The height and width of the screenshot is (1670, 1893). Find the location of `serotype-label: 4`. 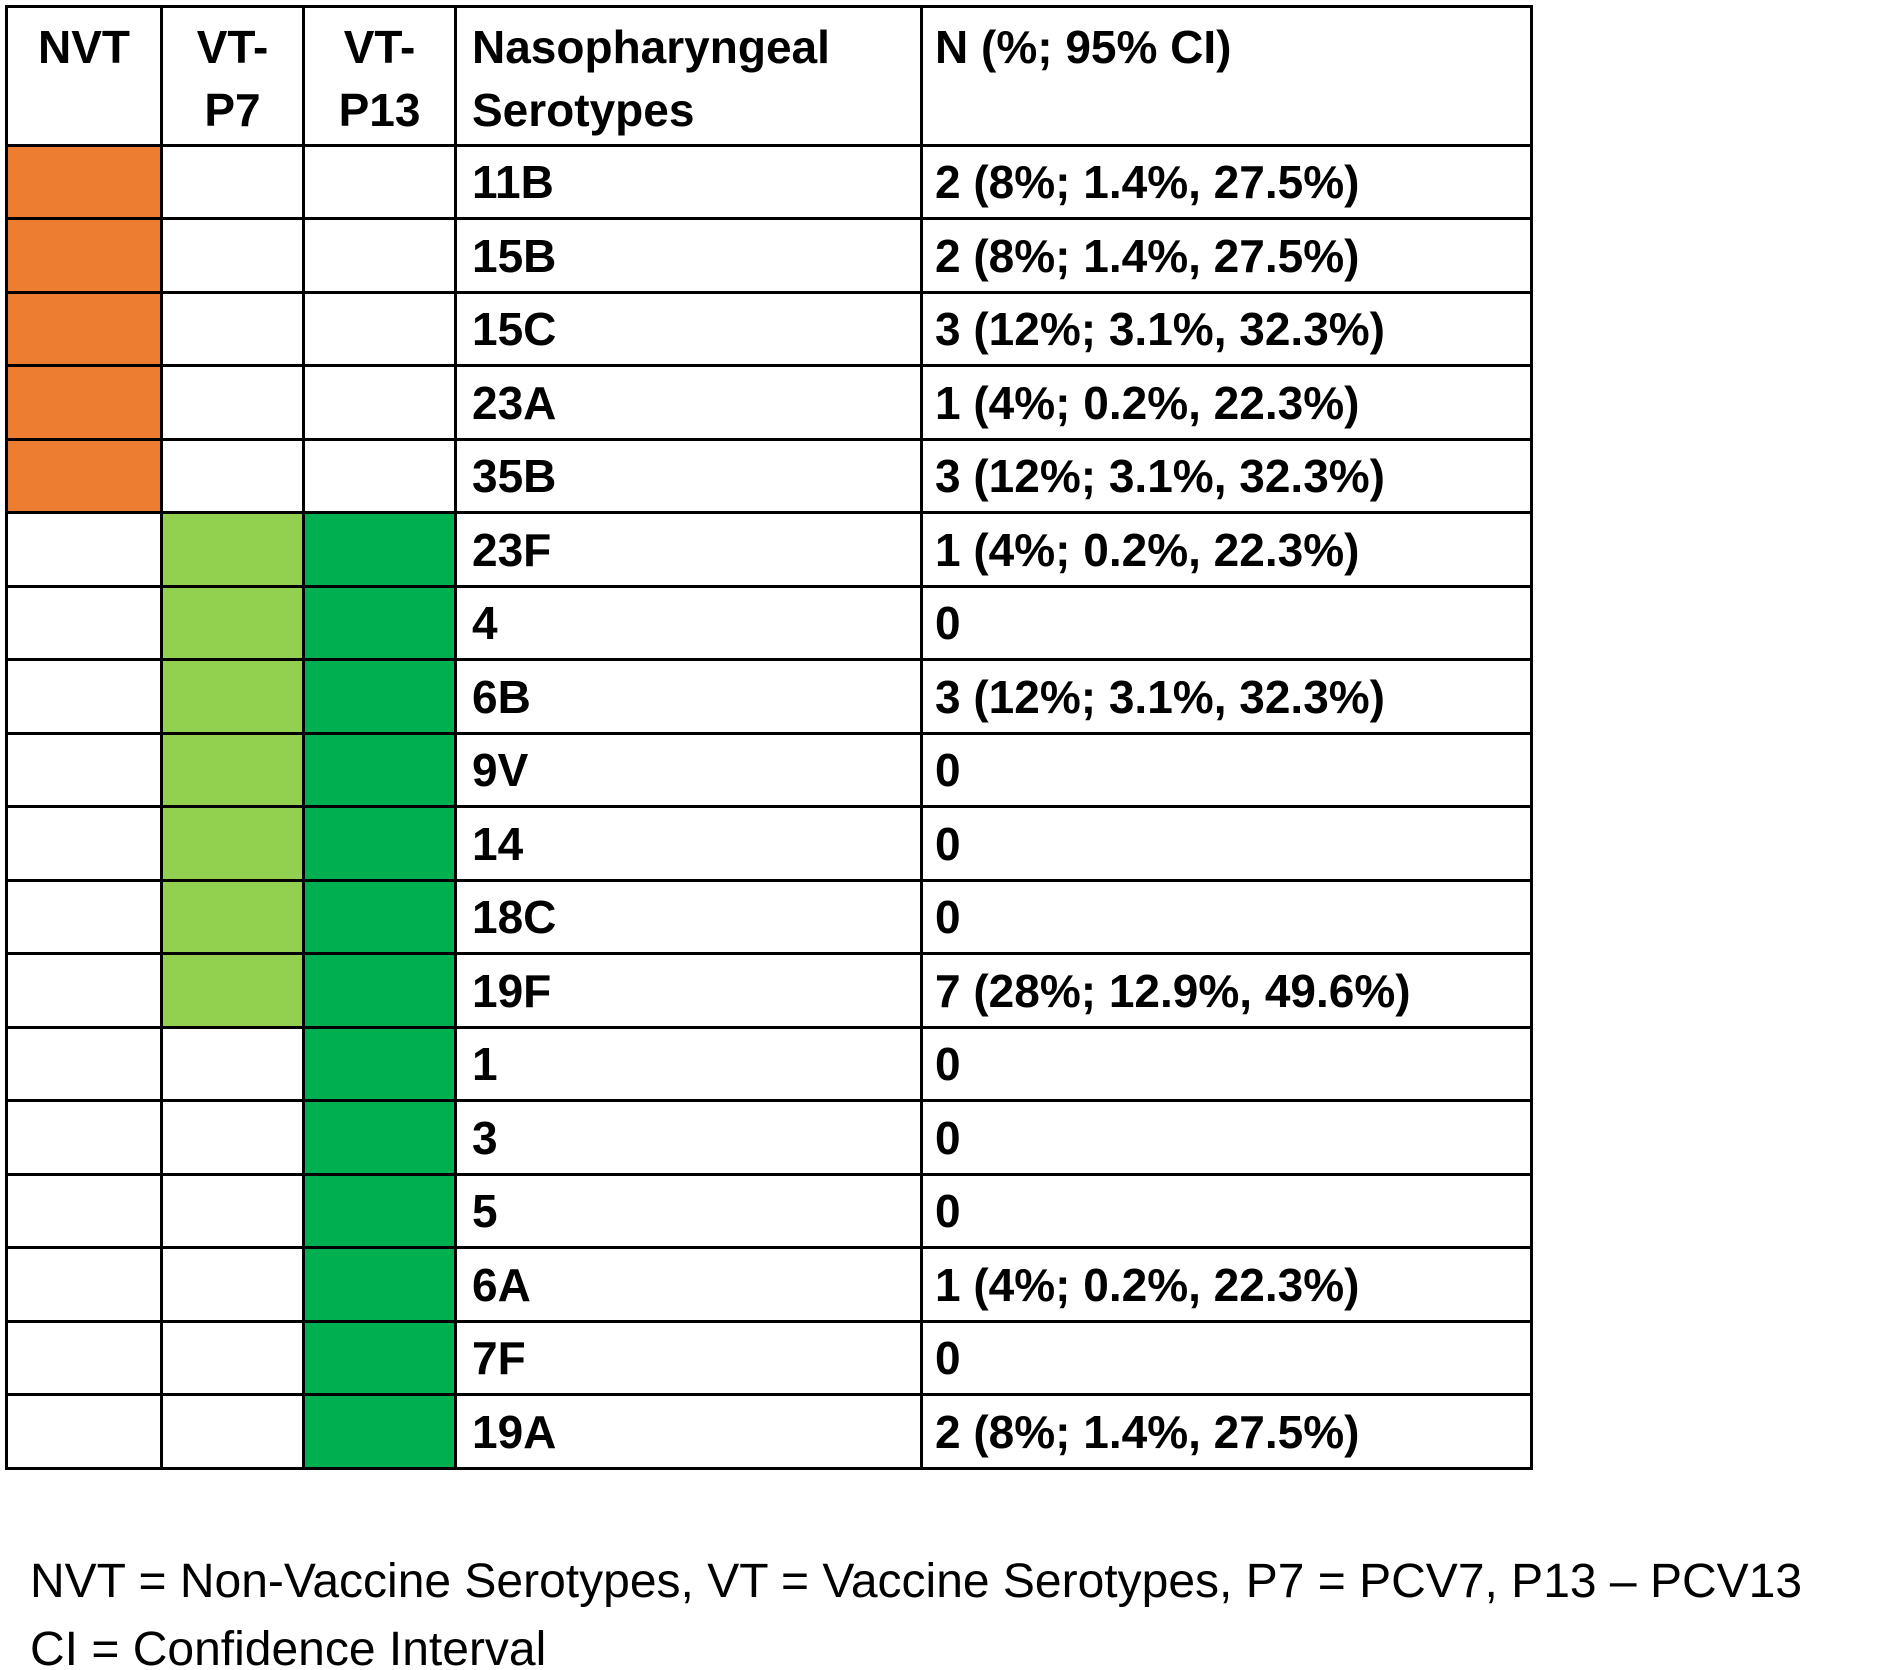

serotype-label: 4 is located at coordinates (688, 623).